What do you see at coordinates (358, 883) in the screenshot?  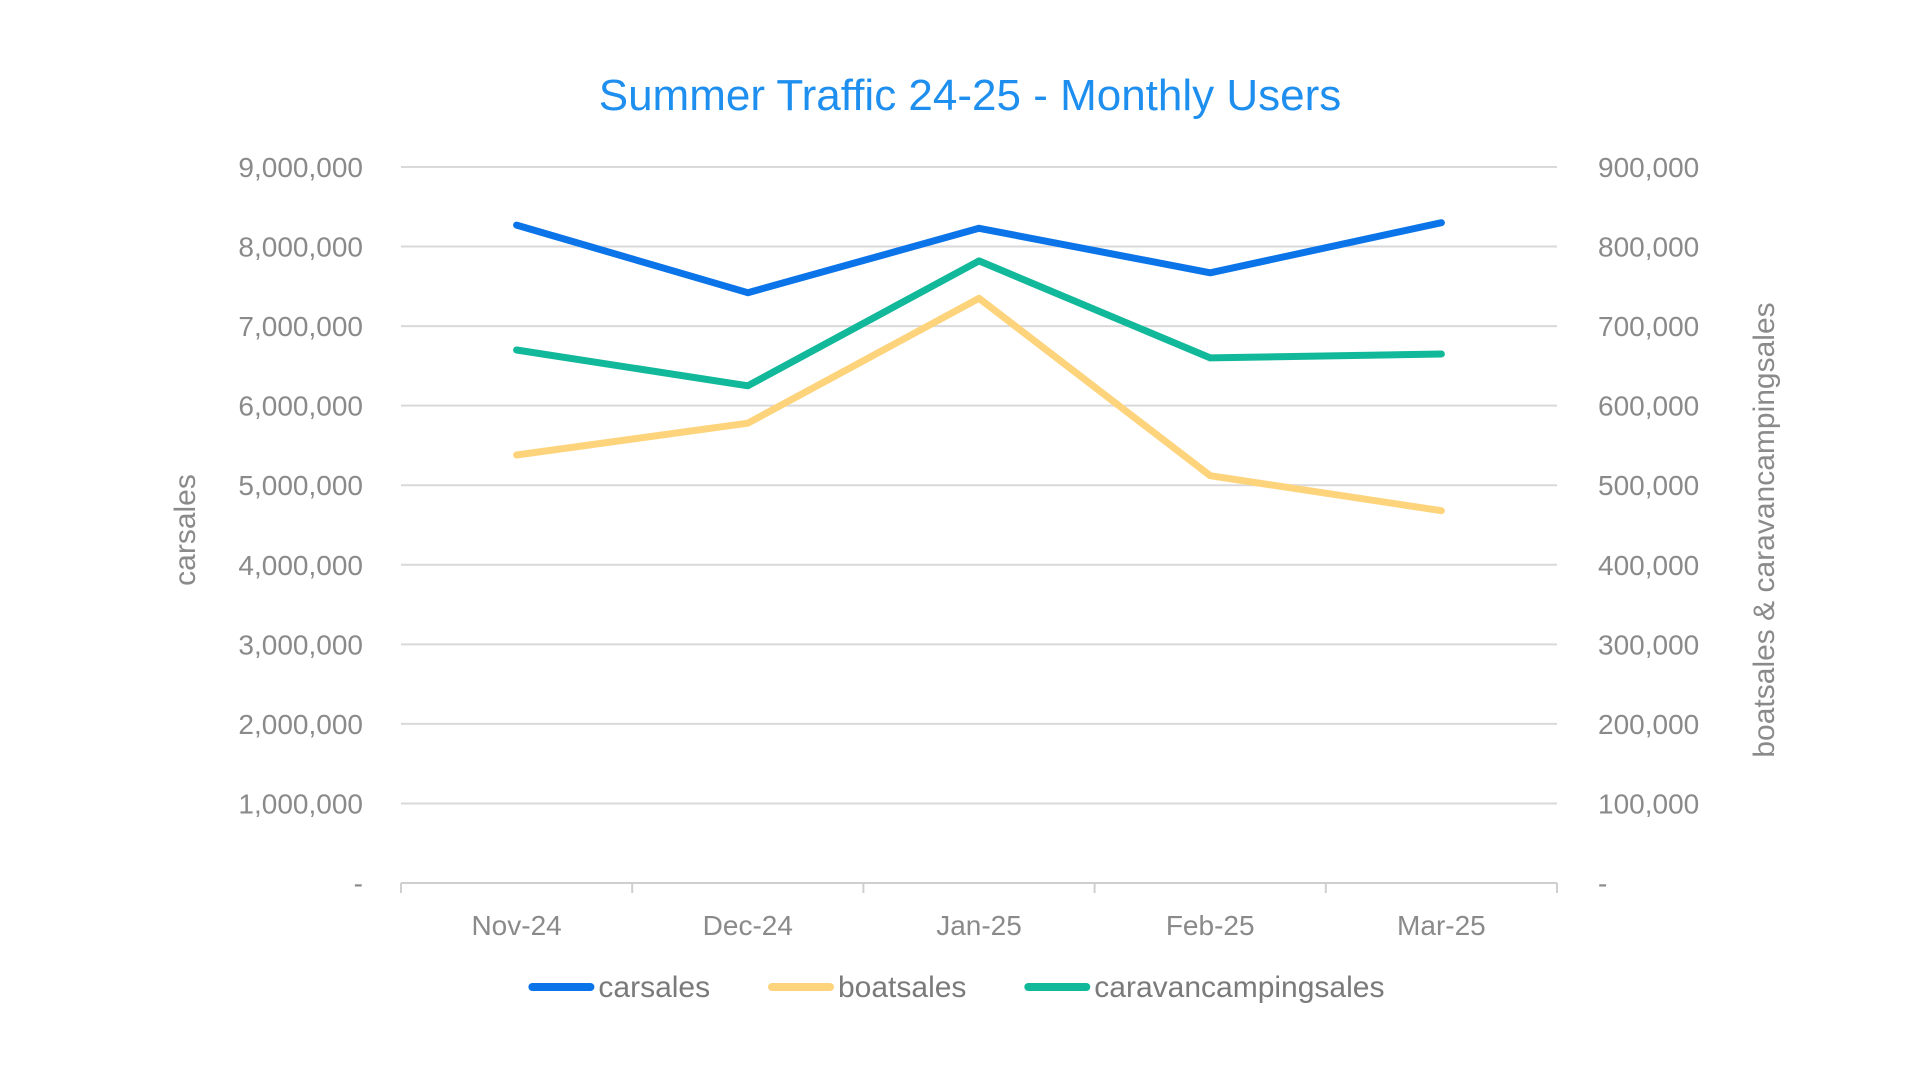 I see `left-tick-label: -` at bounding box center [358, 883].